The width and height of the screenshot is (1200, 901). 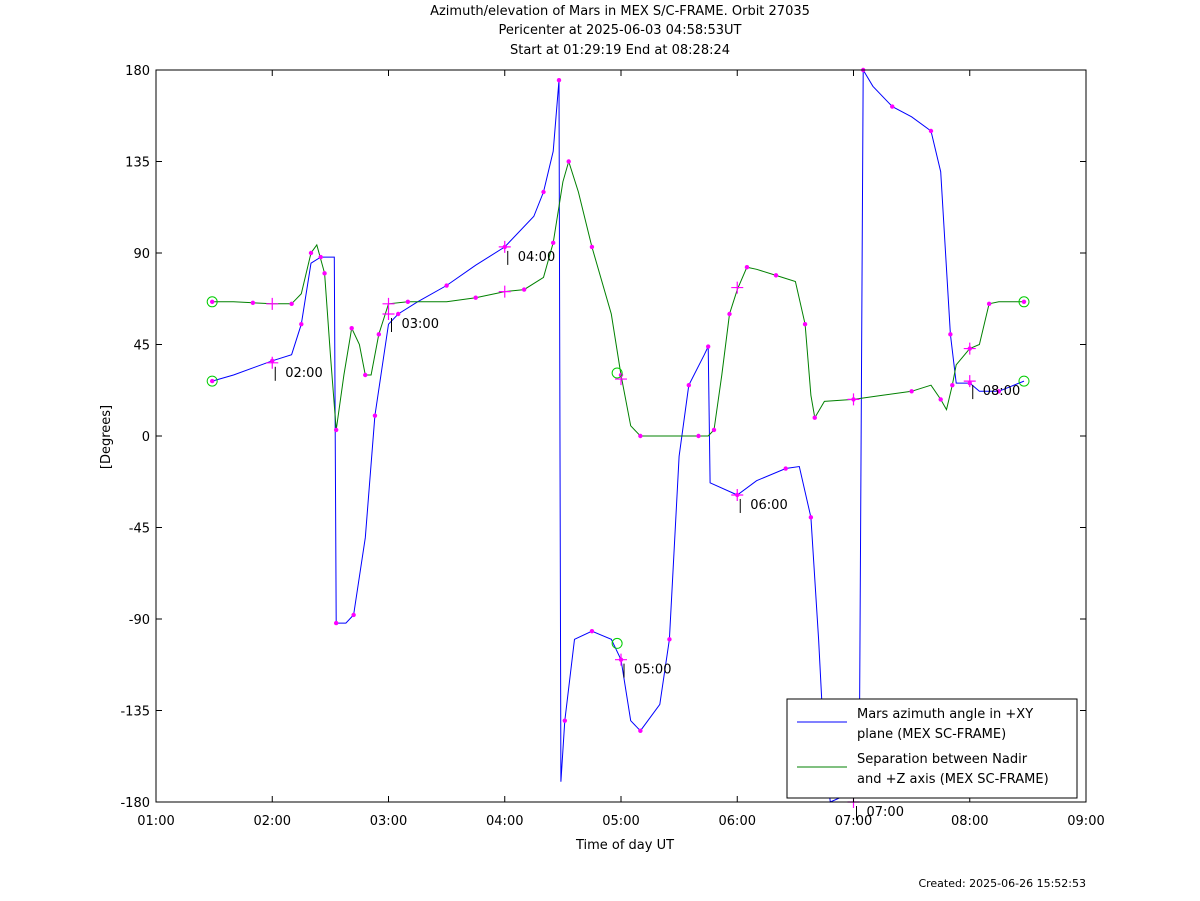 I want to click on y-tick-label: -135, so click(x=135, y=712).